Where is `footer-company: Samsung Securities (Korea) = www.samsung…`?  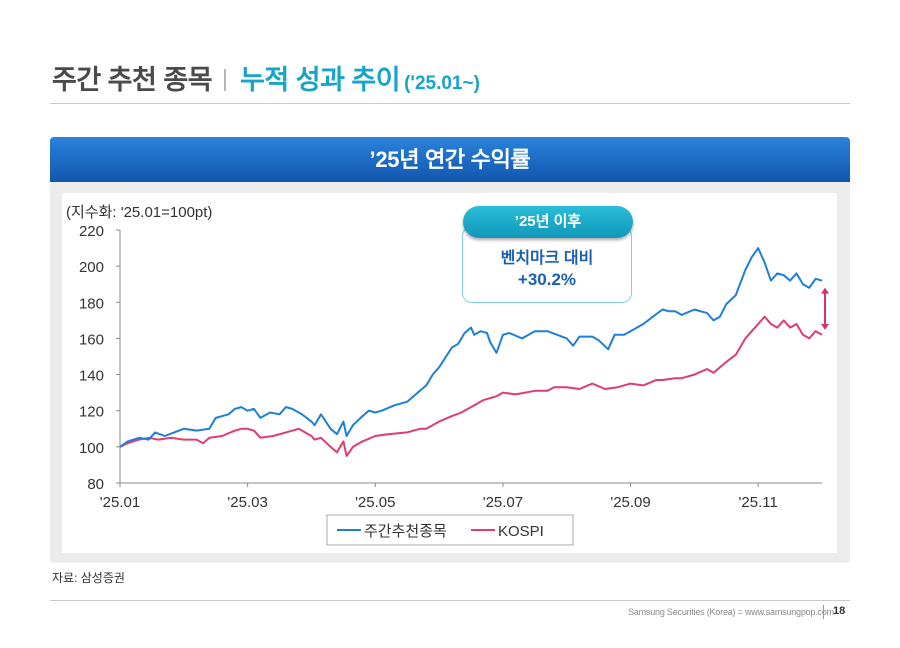
footer-company: Samsung Securities (Korea) = www.samsung… is located at coordinates (731, 612).